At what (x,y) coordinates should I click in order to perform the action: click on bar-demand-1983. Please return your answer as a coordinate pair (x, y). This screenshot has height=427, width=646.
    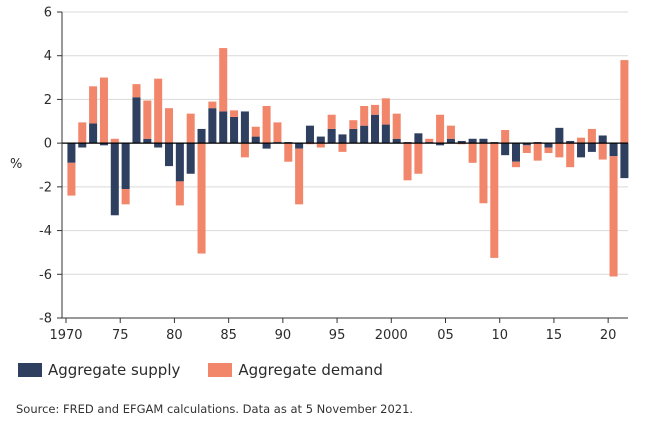
    Looking at the image, I should click on (212, 105).